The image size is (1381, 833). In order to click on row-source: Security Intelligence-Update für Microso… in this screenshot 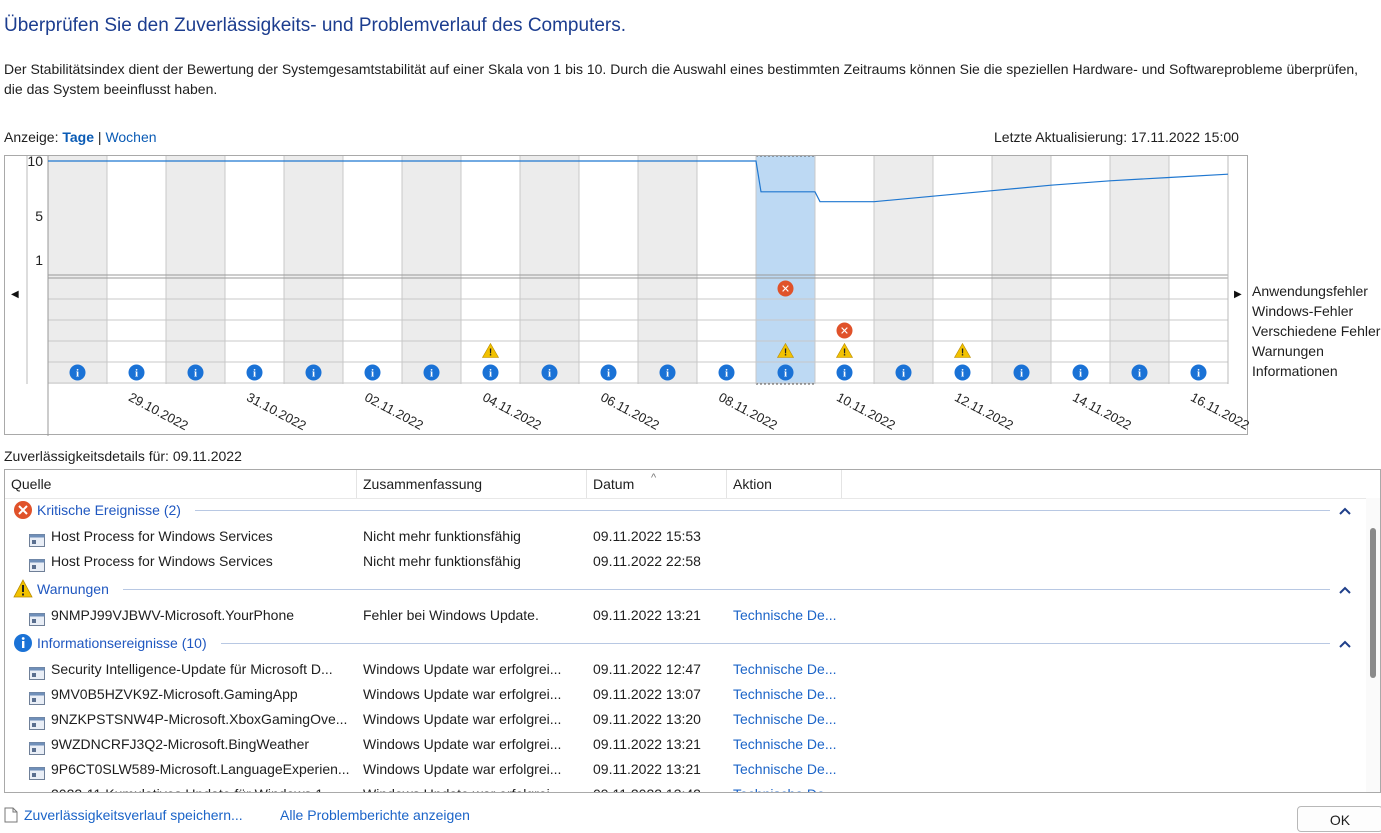, I will do `click(192, 669)`.